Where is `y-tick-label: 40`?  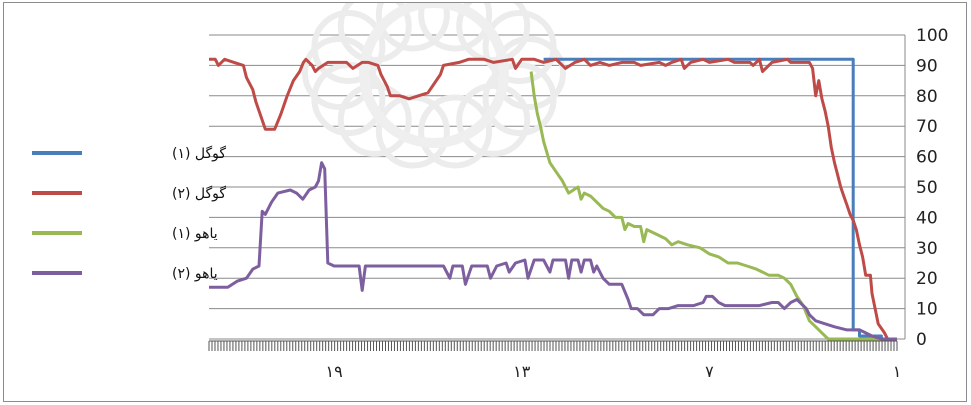
y-tick-label: 40 is located at coordinates (927, 218).